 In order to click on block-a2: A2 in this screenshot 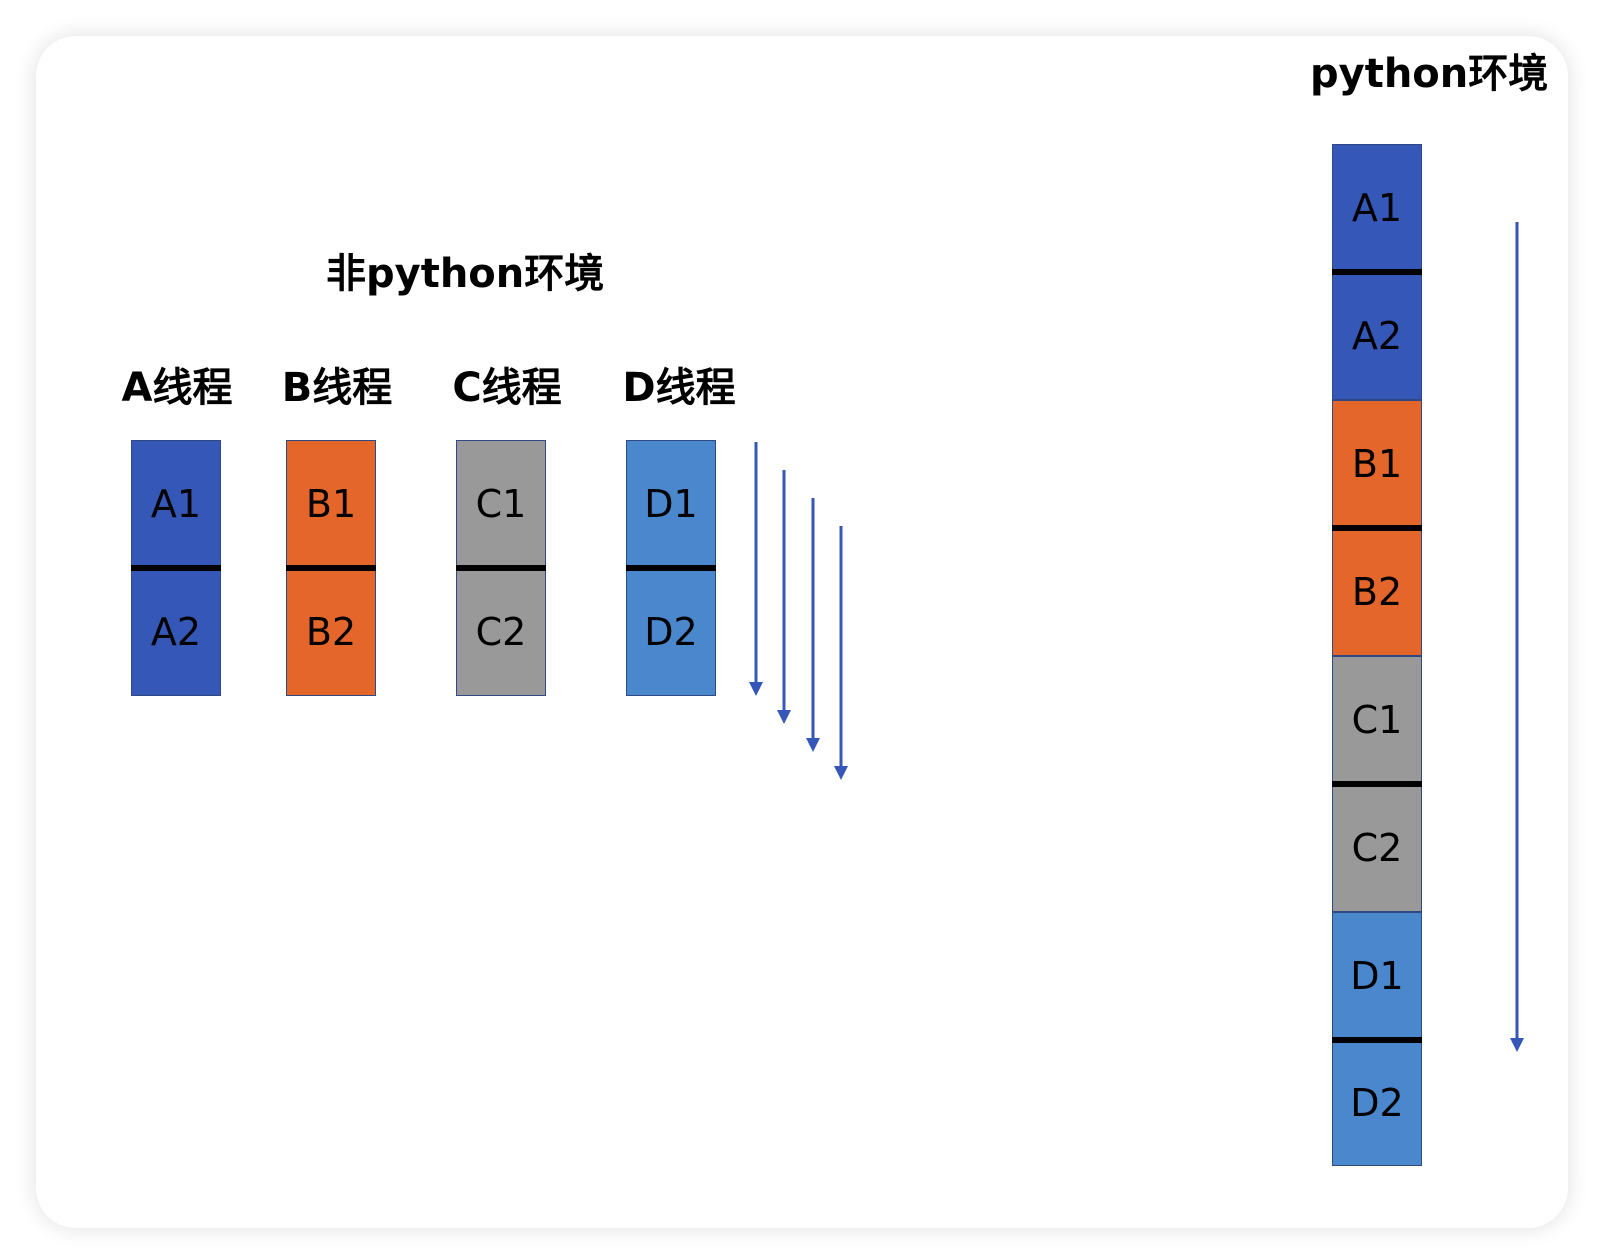, I will do `click(176, 632)`.